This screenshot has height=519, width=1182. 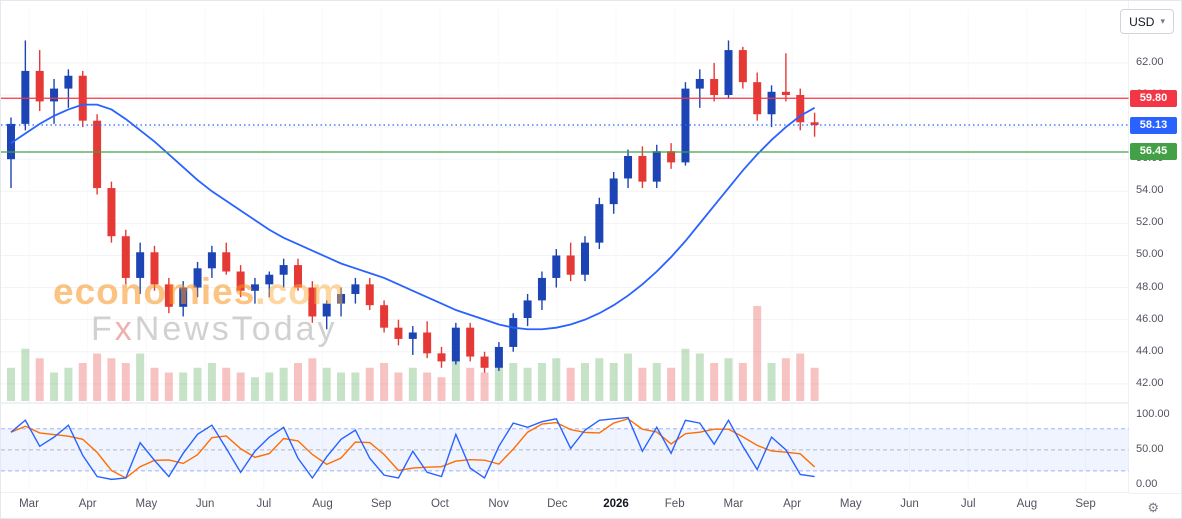 I want to click on gear-icon: ⚙, so click(x=1153, y=507).